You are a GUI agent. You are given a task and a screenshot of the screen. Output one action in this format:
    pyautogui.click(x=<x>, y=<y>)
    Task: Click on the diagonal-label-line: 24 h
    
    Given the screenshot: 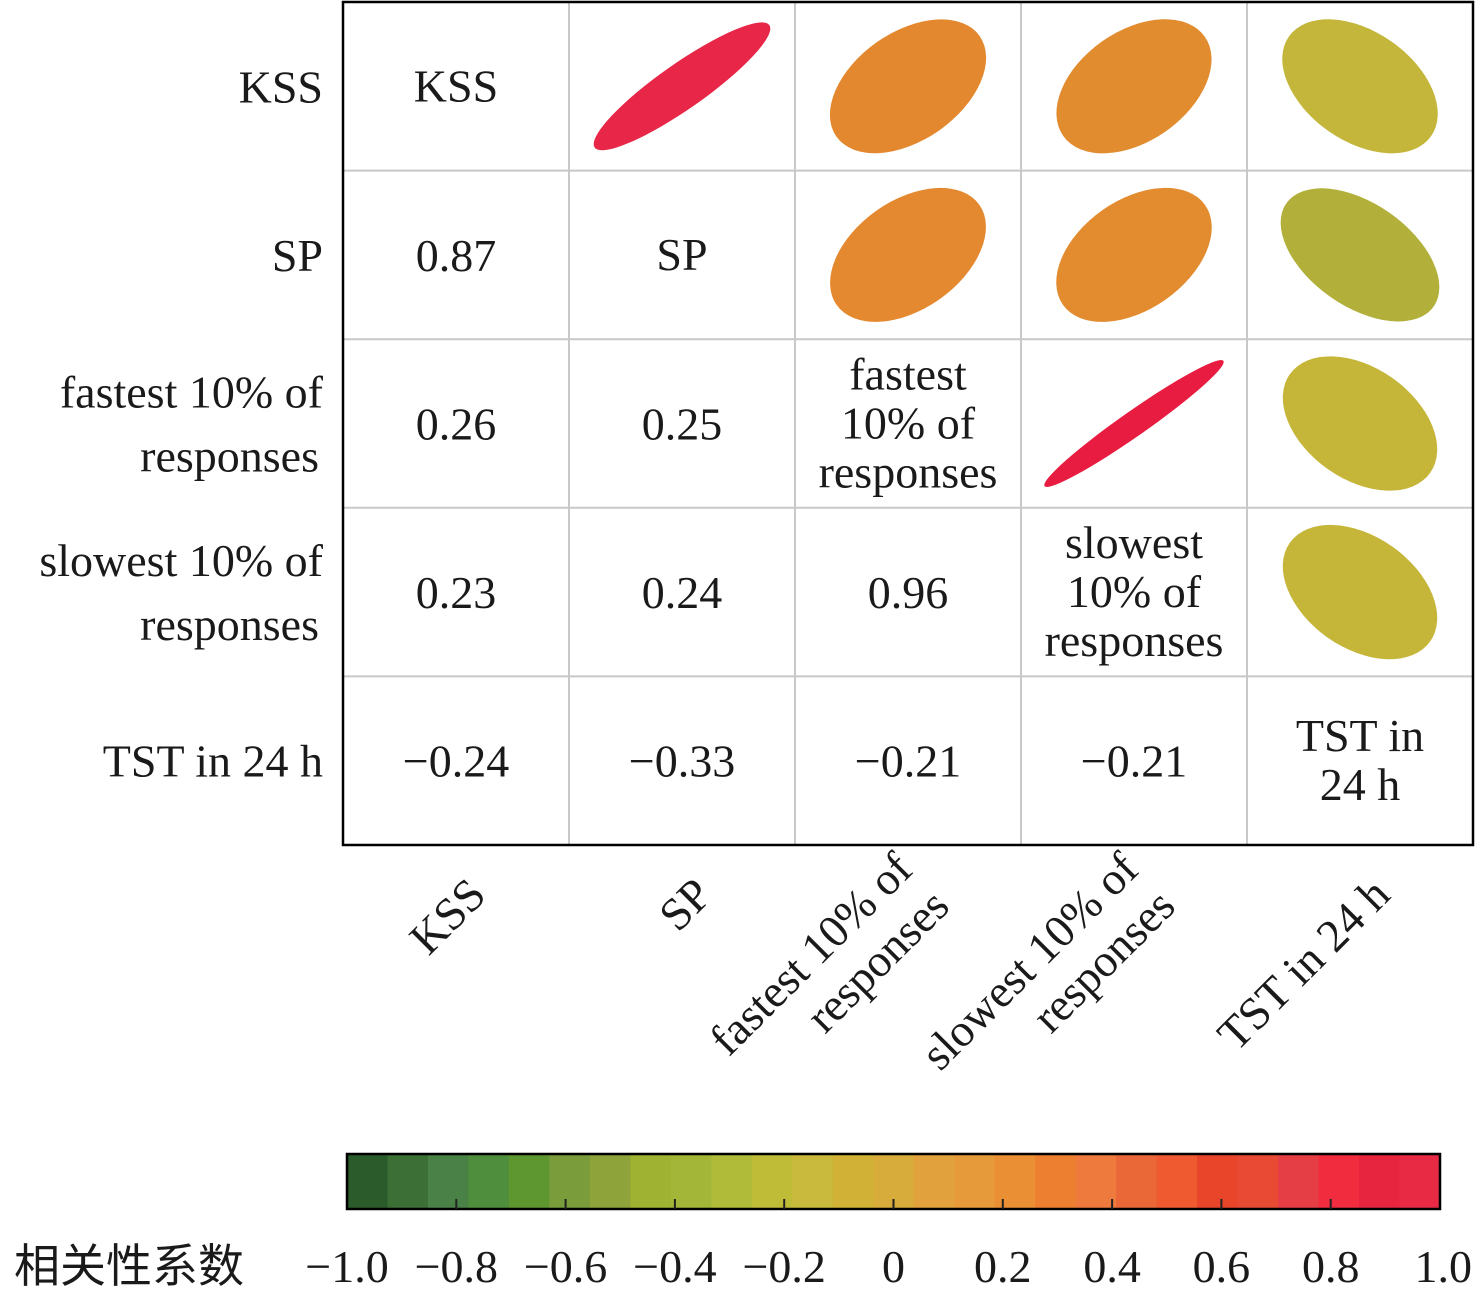 What is the action you would take?
    pyautogui.click(x=1360, y=784)
    